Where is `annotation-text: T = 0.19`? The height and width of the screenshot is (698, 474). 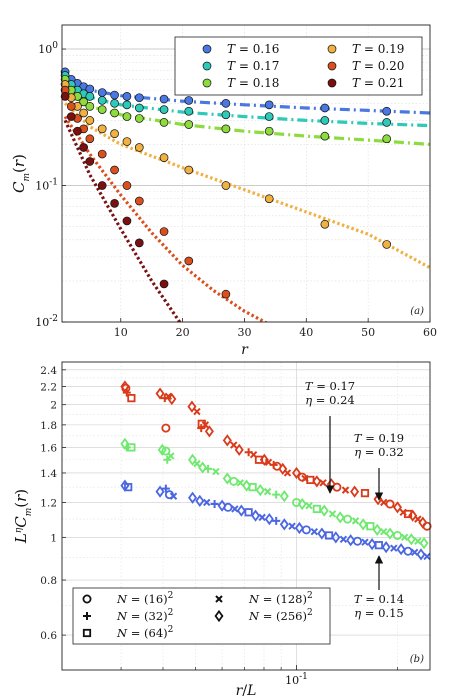 annotation-text: T = 0.19 is located at coordinates (379, 438).